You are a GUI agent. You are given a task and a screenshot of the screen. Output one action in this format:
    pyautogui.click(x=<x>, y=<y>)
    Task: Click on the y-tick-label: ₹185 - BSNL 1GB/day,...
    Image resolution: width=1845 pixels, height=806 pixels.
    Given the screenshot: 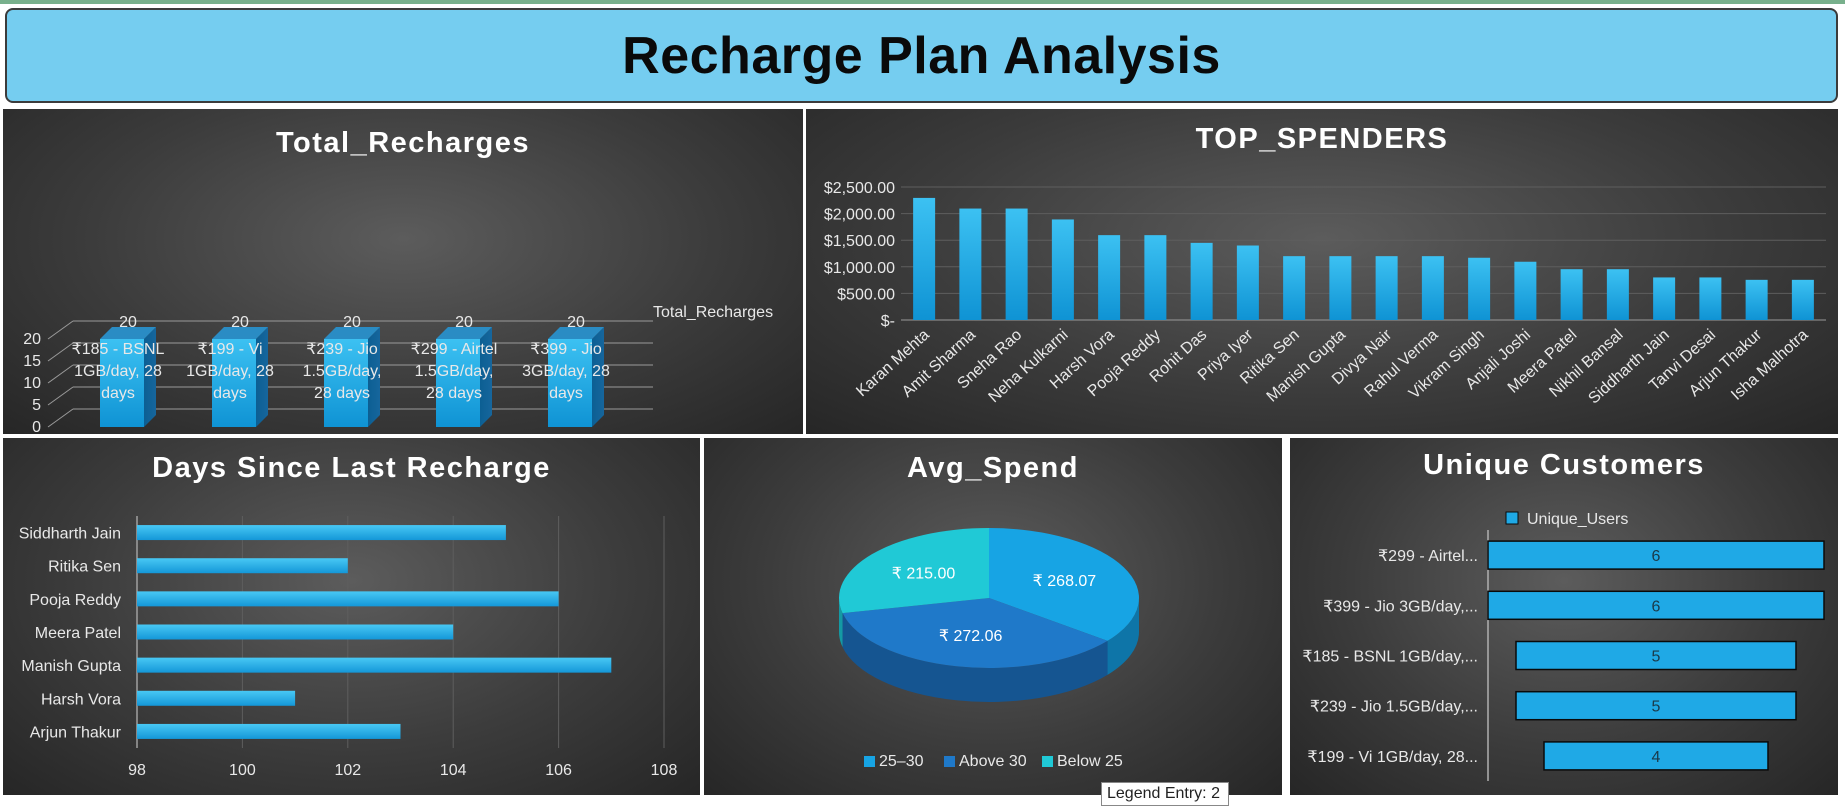 What is the action you would take?
    pyautogui.click(x=1390, y=657)
    